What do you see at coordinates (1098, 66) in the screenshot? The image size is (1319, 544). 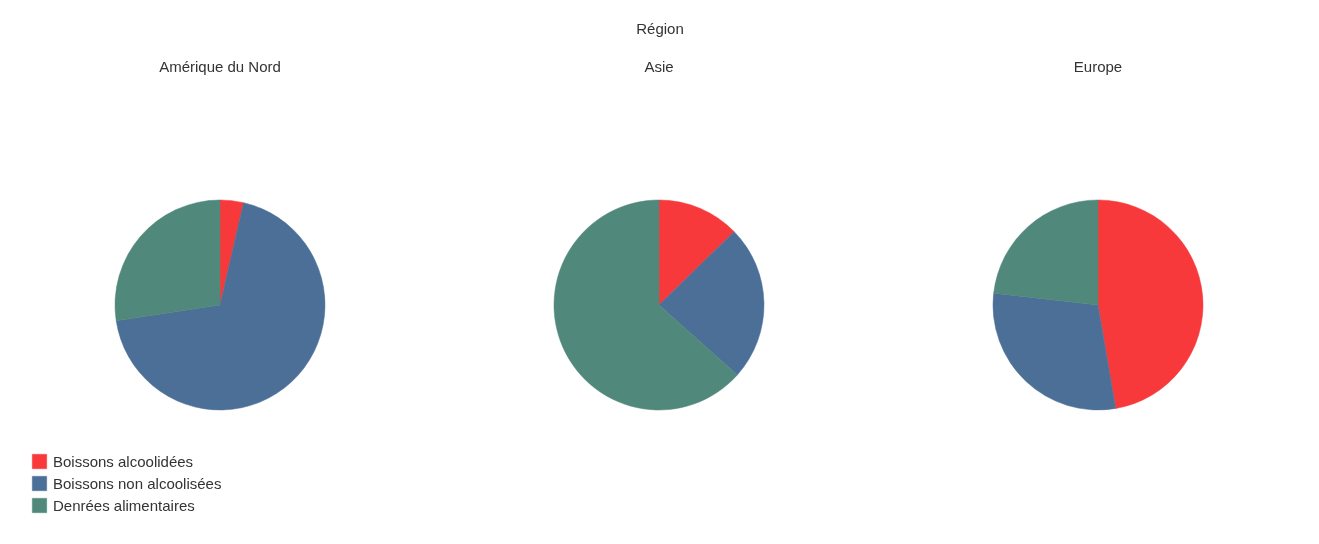 I see `chart-title: Europe` at bounding box center [1098, 66].